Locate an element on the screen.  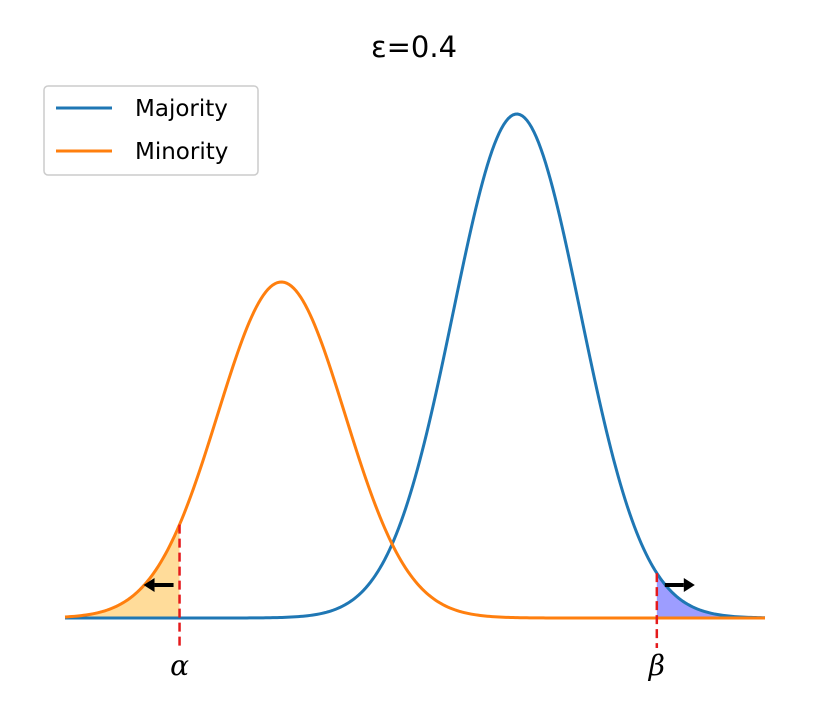
arrow-right-icon is located at coordinates (679, 585).